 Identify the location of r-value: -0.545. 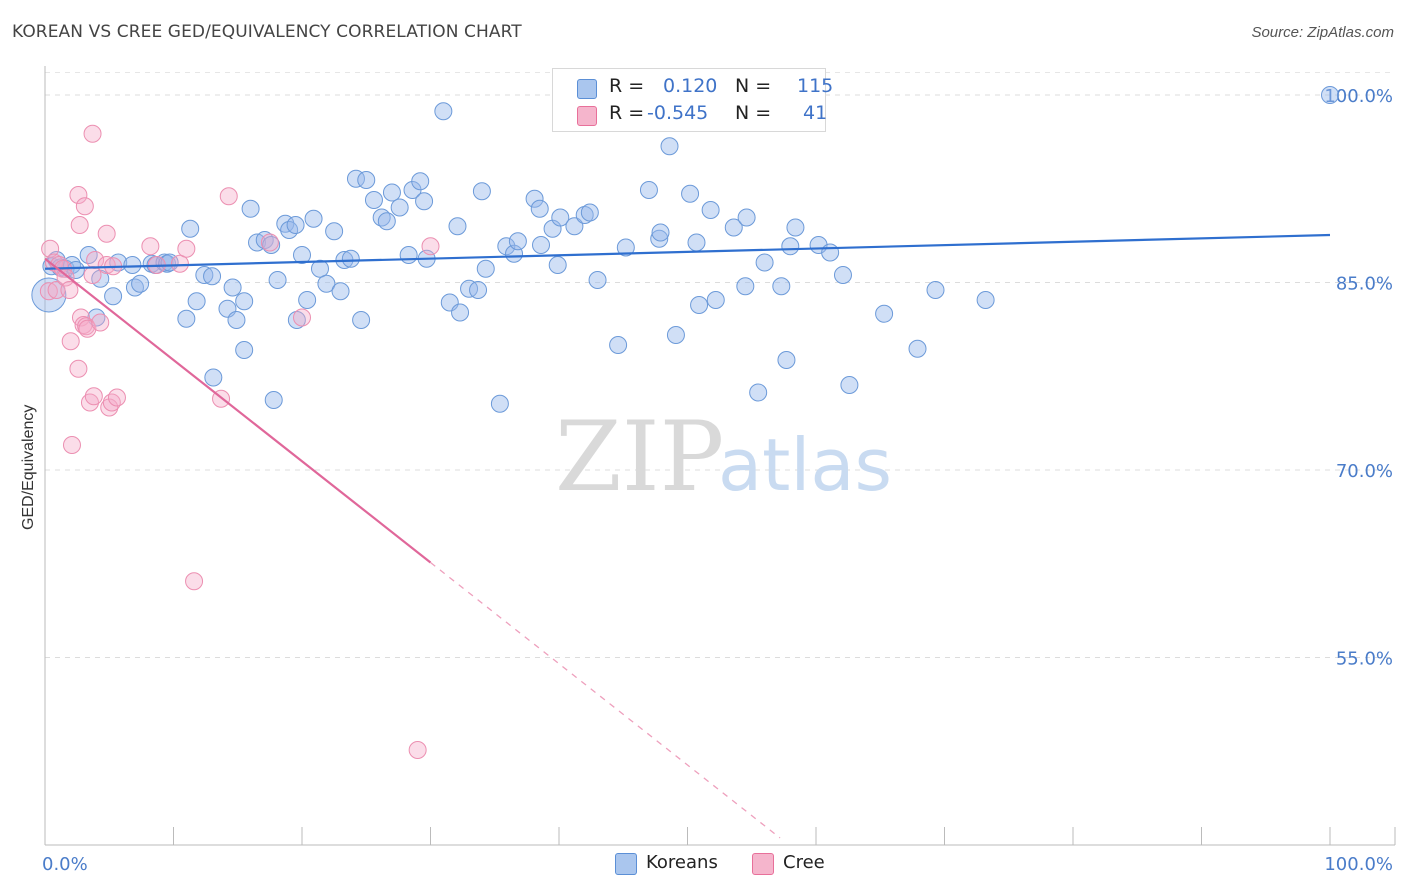
(678, 113).